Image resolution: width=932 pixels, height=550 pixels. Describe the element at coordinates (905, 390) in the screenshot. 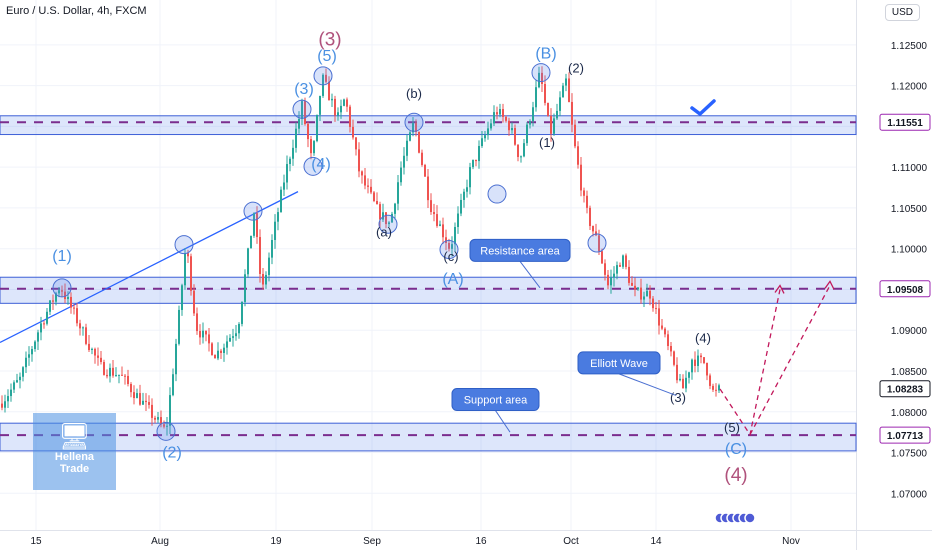

I see `price-tag-label: 1.08283` at that location.